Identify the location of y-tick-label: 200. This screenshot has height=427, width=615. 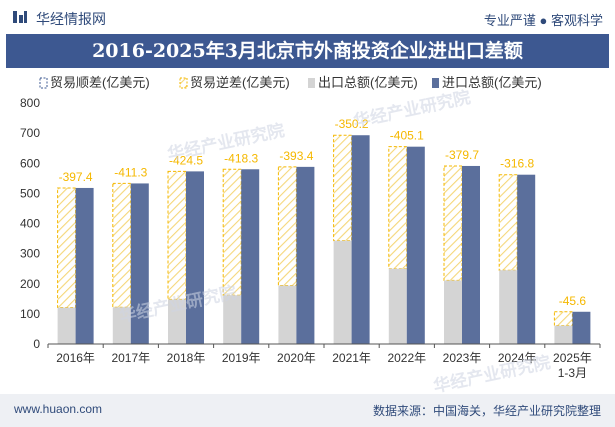
(30, 284).